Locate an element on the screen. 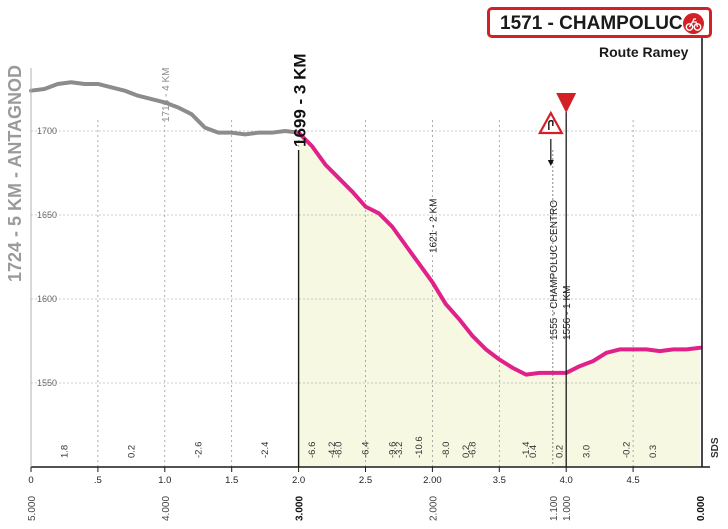 The width and height of the screenshot is (728, 529). km-to-go-label: 1.100 is located at coordinates (554, 508).